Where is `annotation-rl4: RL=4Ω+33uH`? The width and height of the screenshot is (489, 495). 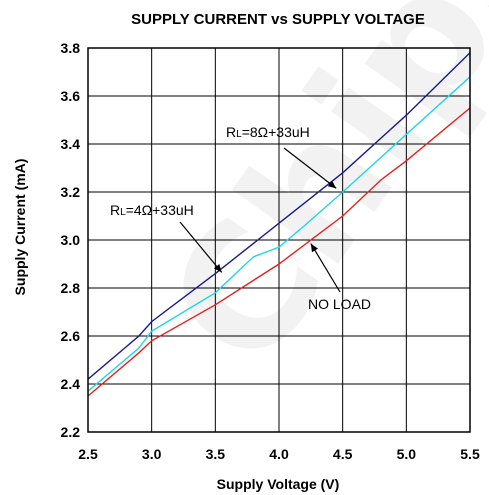 annotation-rl4: RL=4Ω+33uH is located at coordinates (166, 237).